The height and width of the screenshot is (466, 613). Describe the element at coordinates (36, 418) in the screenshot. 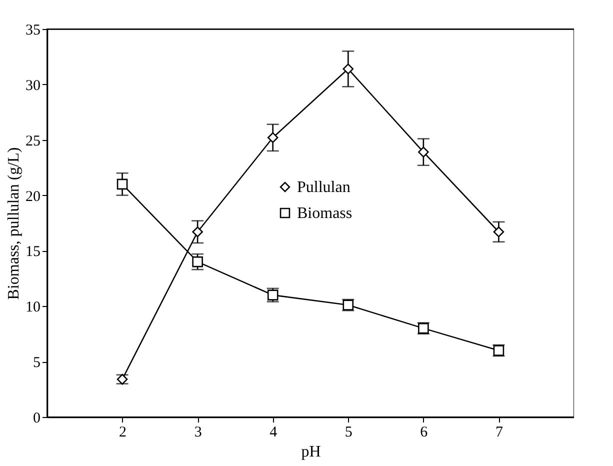

I see `y-tick-label: 0` at that location.